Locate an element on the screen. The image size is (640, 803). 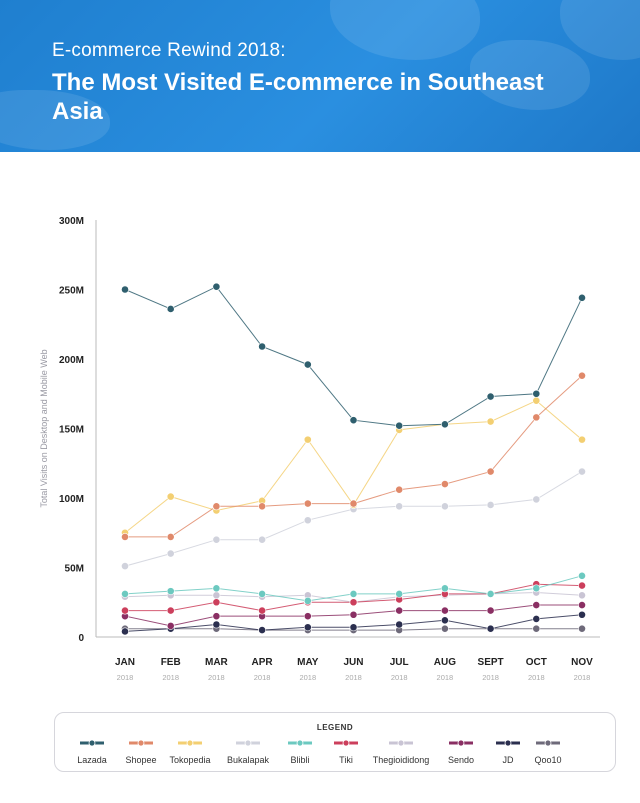
legend-label-thegioididong: Thegioididong is located at coordinates (401, 760).